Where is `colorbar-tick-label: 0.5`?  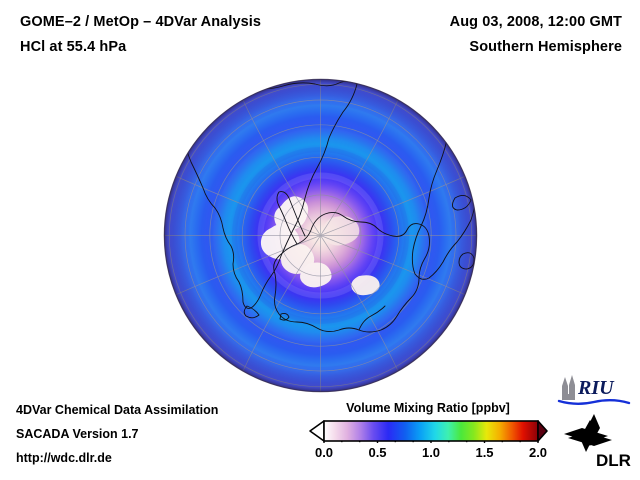 colorbar-tick-label: 0.5 is located at coordinates (377, 452).